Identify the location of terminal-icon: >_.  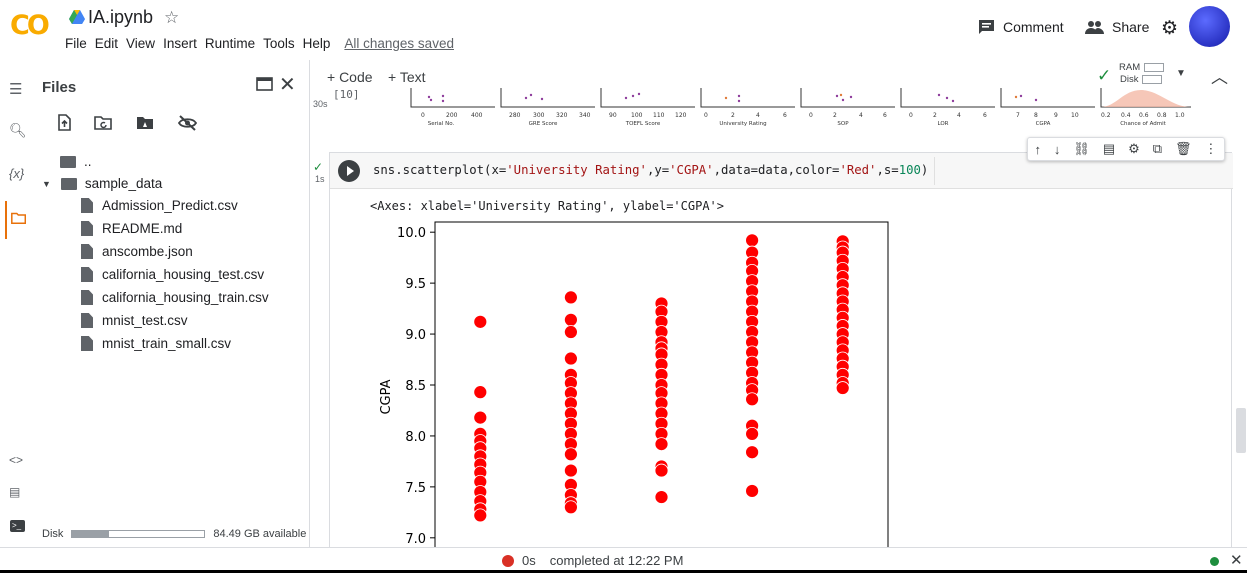
(17, 526).